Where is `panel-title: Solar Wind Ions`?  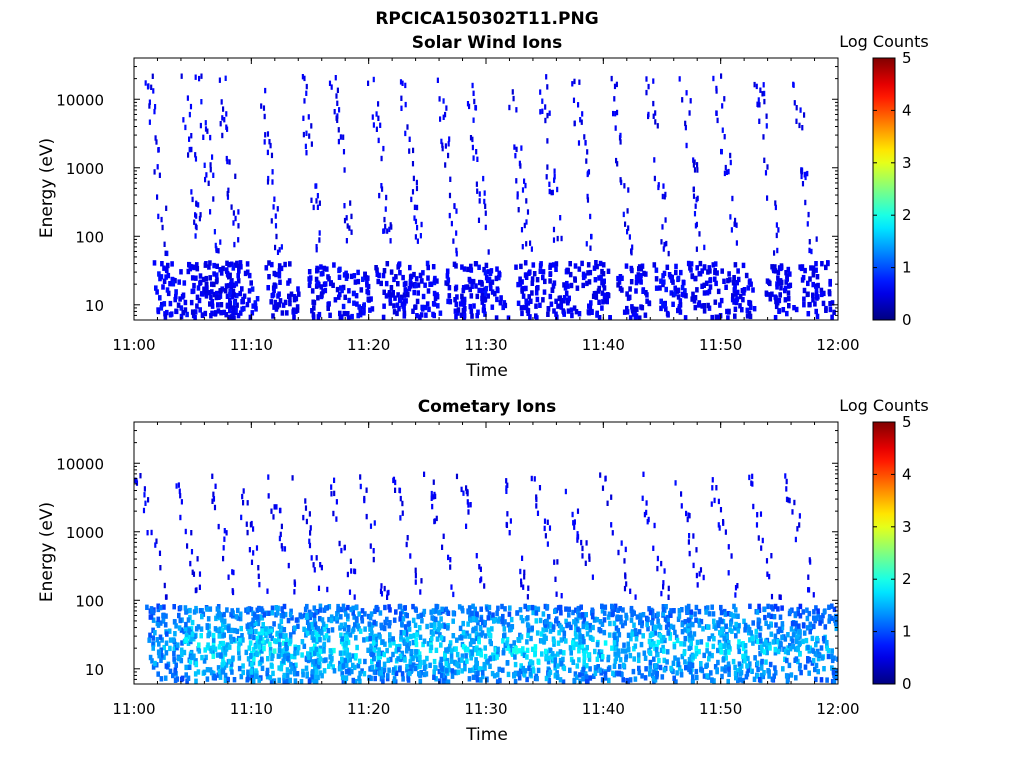 panel-title: Solar Wind Ions is located at coordinates (487, 43).